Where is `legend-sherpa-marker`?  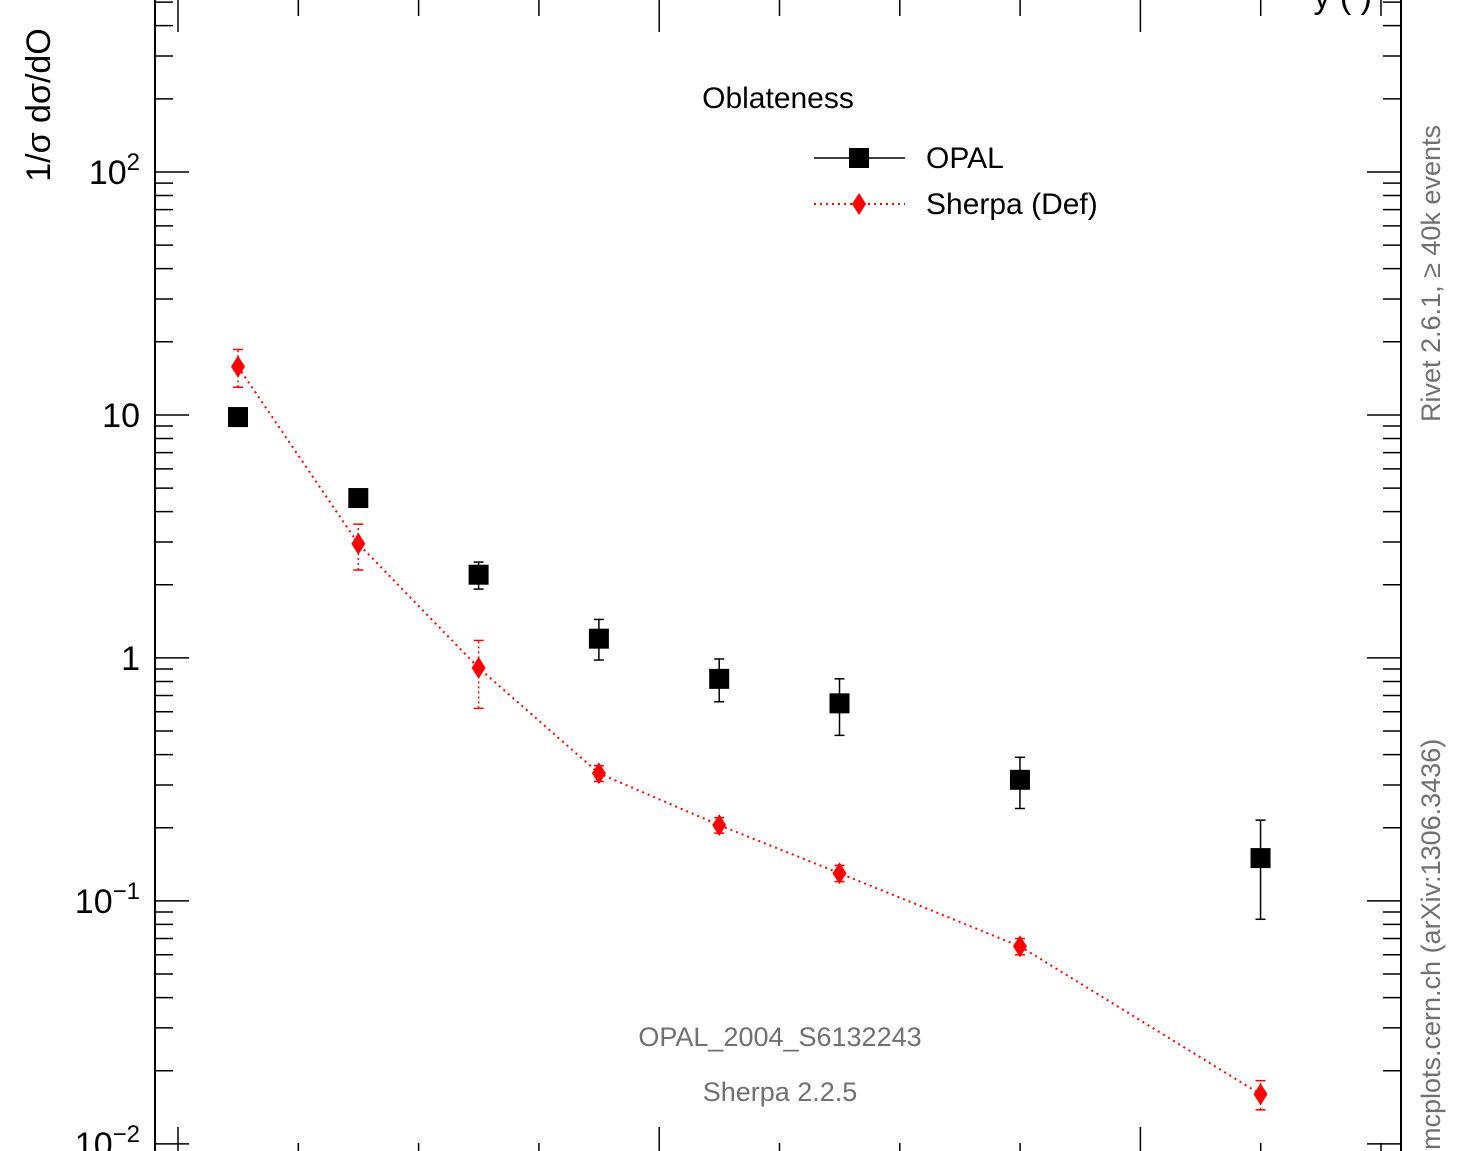
legend-sherpa-marker is located at coordinates (859, 204).